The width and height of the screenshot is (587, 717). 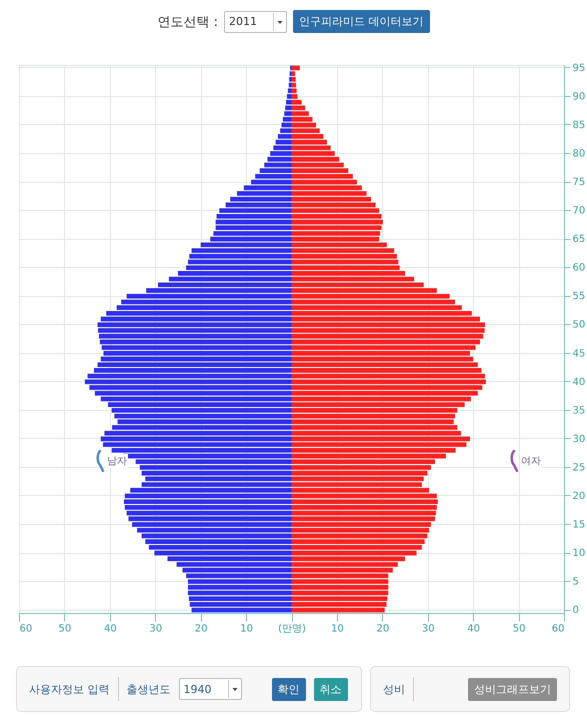 What do you see at coordinates (579, 125) in the screenshot?
I see `y-tick-label: 85` at bounding box center [579, 125].